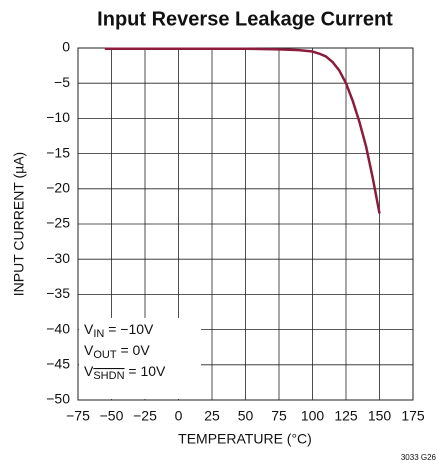 The image size is (439, 465). I want to click on chart-title: Input Reverse Leakage Current, so click(245, 19).